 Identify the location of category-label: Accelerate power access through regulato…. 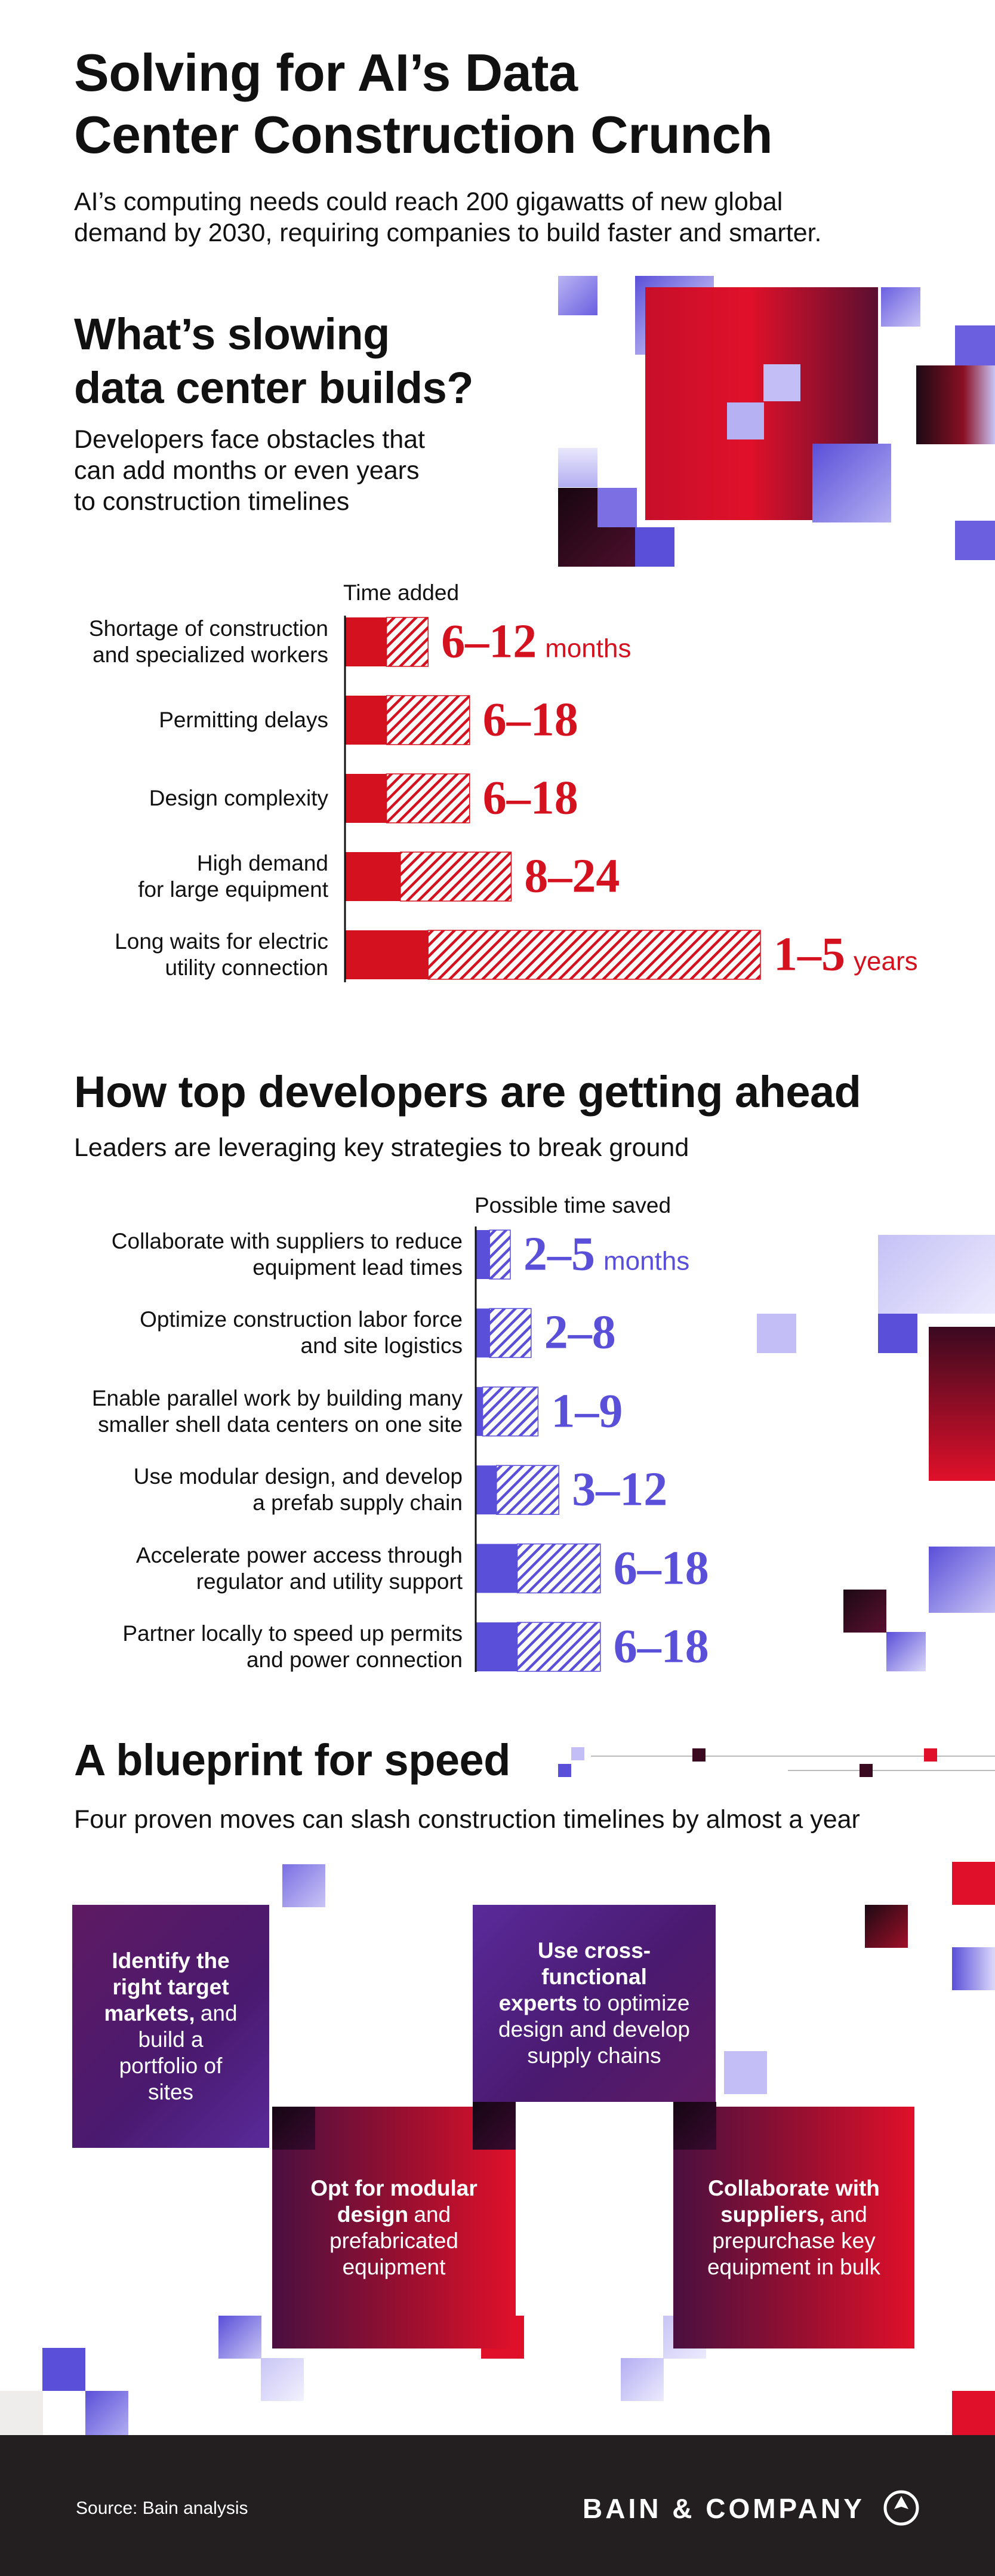
(299, 1568).